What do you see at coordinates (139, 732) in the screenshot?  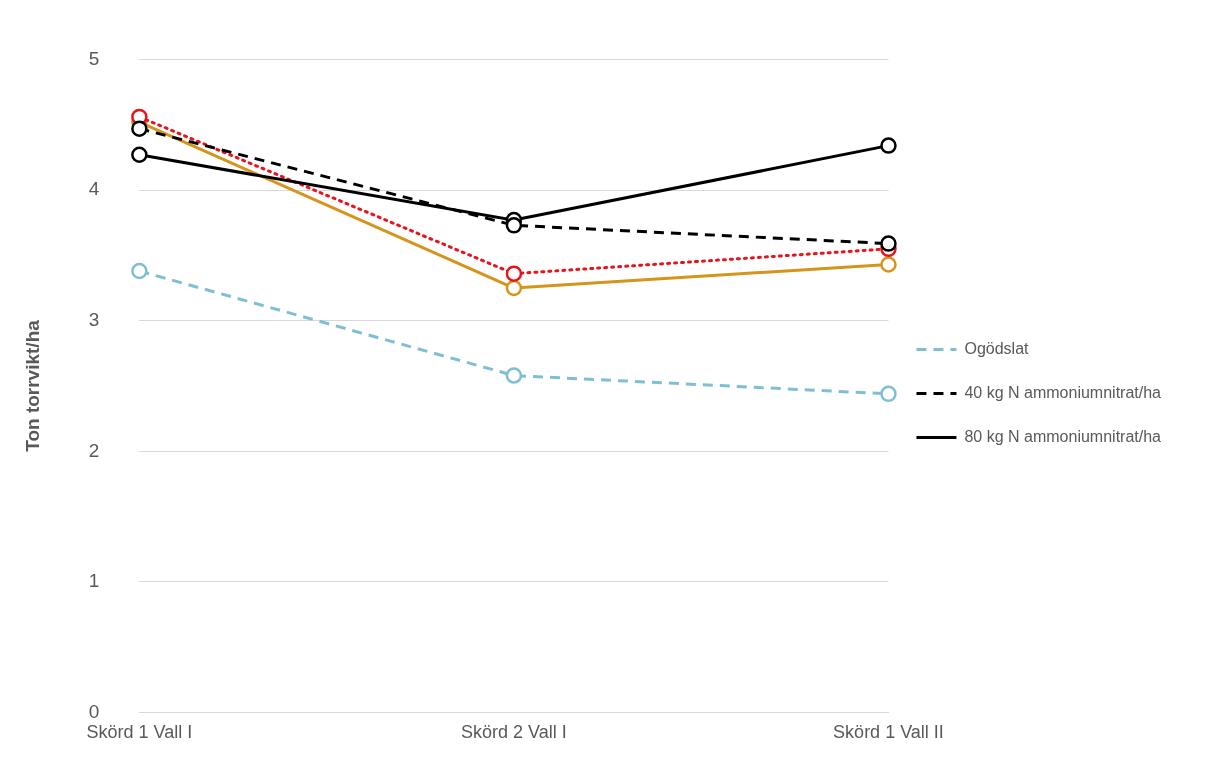 I see `x-tick-label: Skörd 1 Vall I` at bounding box center [139, 732].